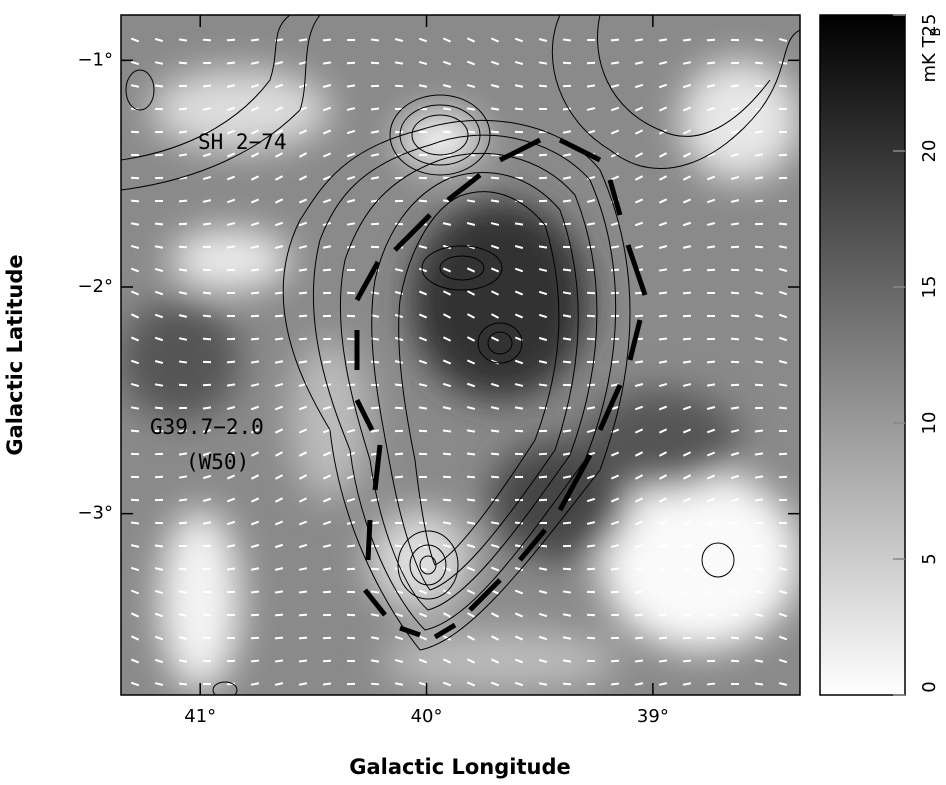 The image size is (946, 785). I want to click on x-axis-label: Galactic Longitude, so click(459, 767).